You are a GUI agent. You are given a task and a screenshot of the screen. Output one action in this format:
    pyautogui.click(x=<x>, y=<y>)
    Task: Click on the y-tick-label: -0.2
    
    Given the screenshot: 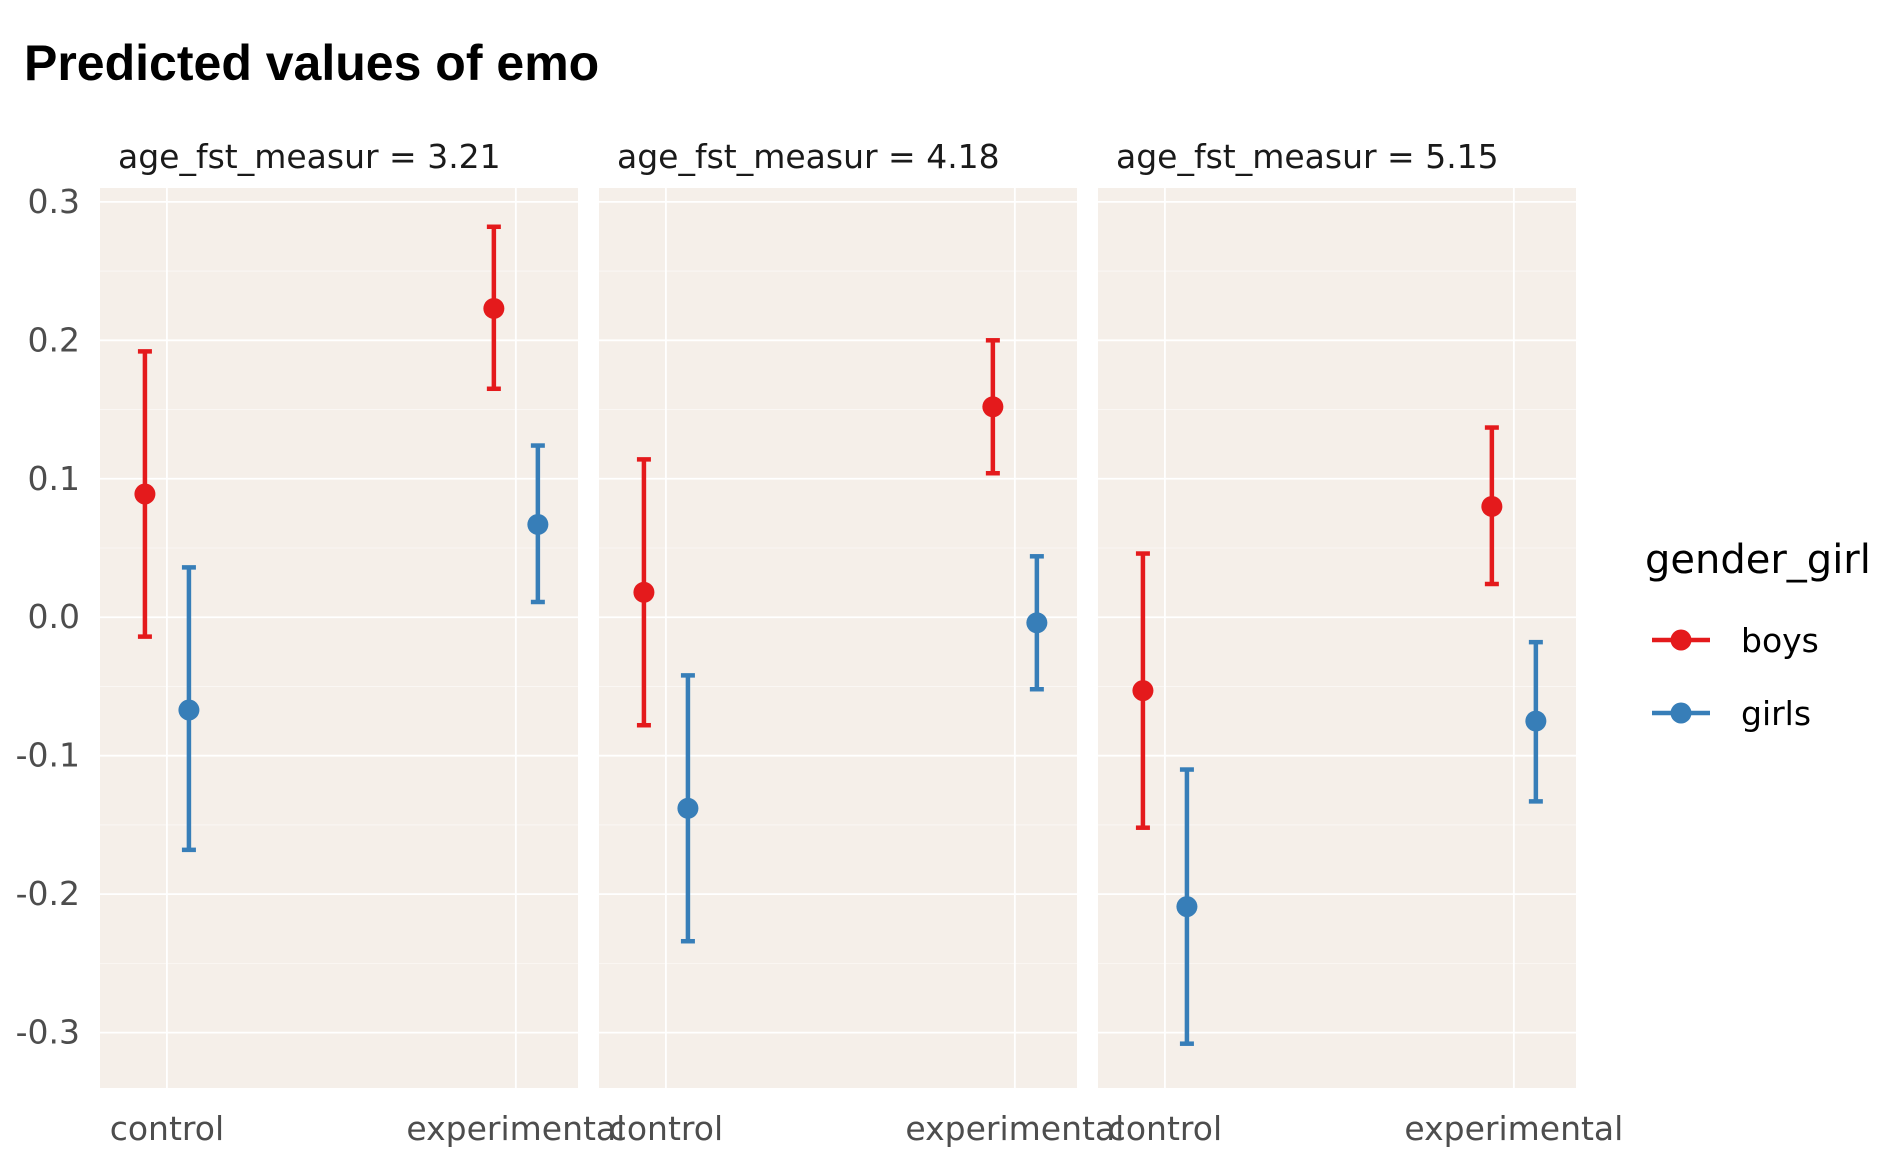 What is the action you would take?
    pyautogui.click(x=48, y=893)
    